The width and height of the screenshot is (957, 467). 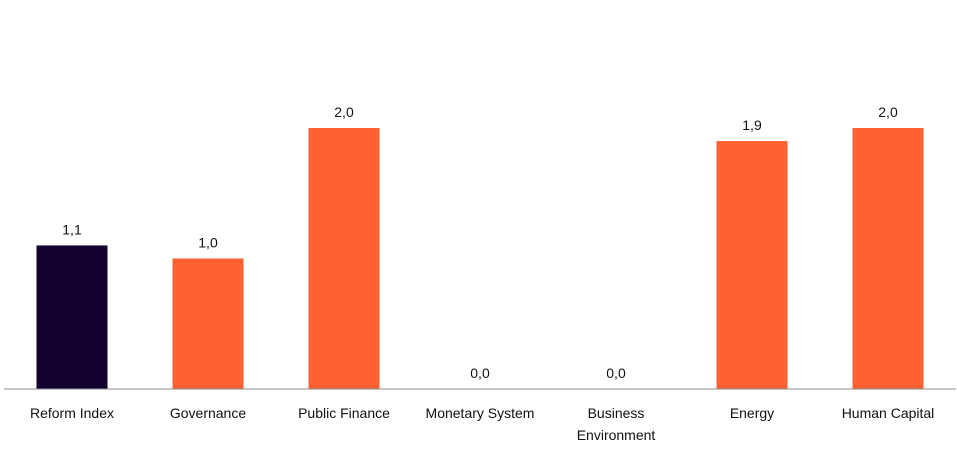 What do you see at coordinates (616, 413) in the screenshot?
I see `category-label-4-line-0: Business` at bounding box center [616, 413].